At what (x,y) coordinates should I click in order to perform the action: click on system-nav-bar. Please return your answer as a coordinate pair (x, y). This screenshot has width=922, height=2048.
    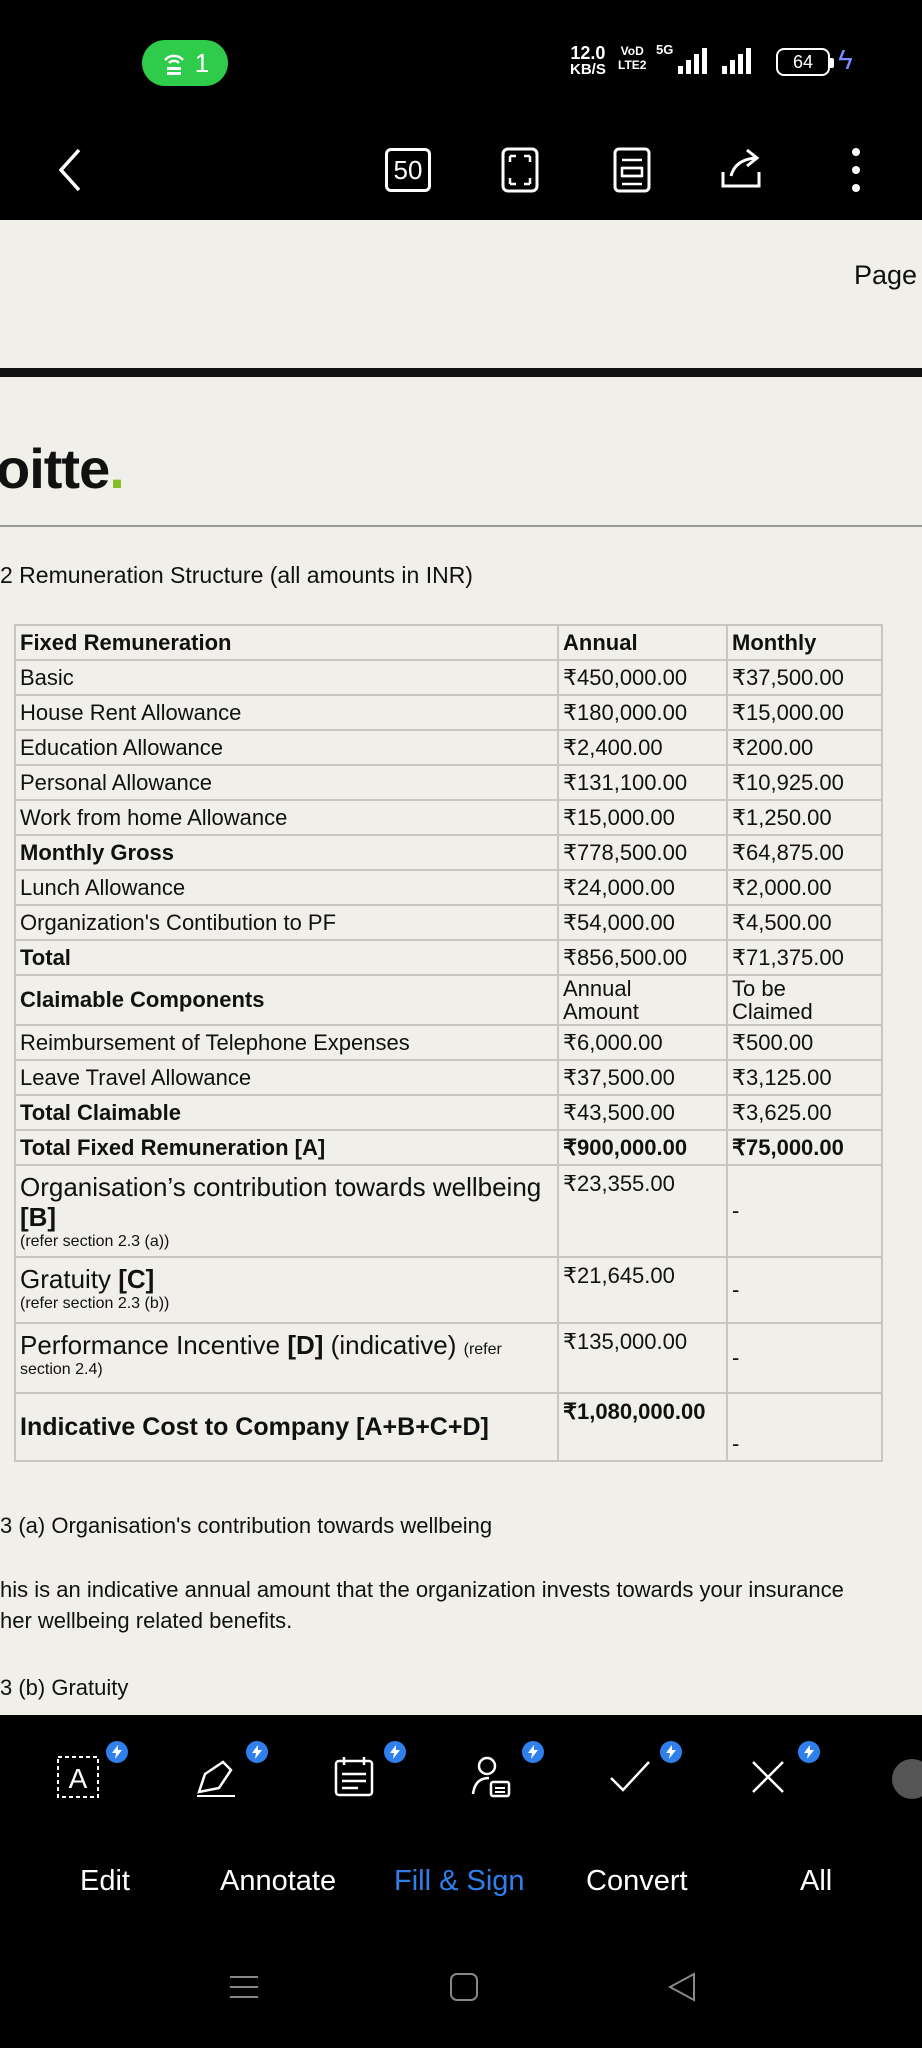
    Looking at the image, I should click on (461, 1996).